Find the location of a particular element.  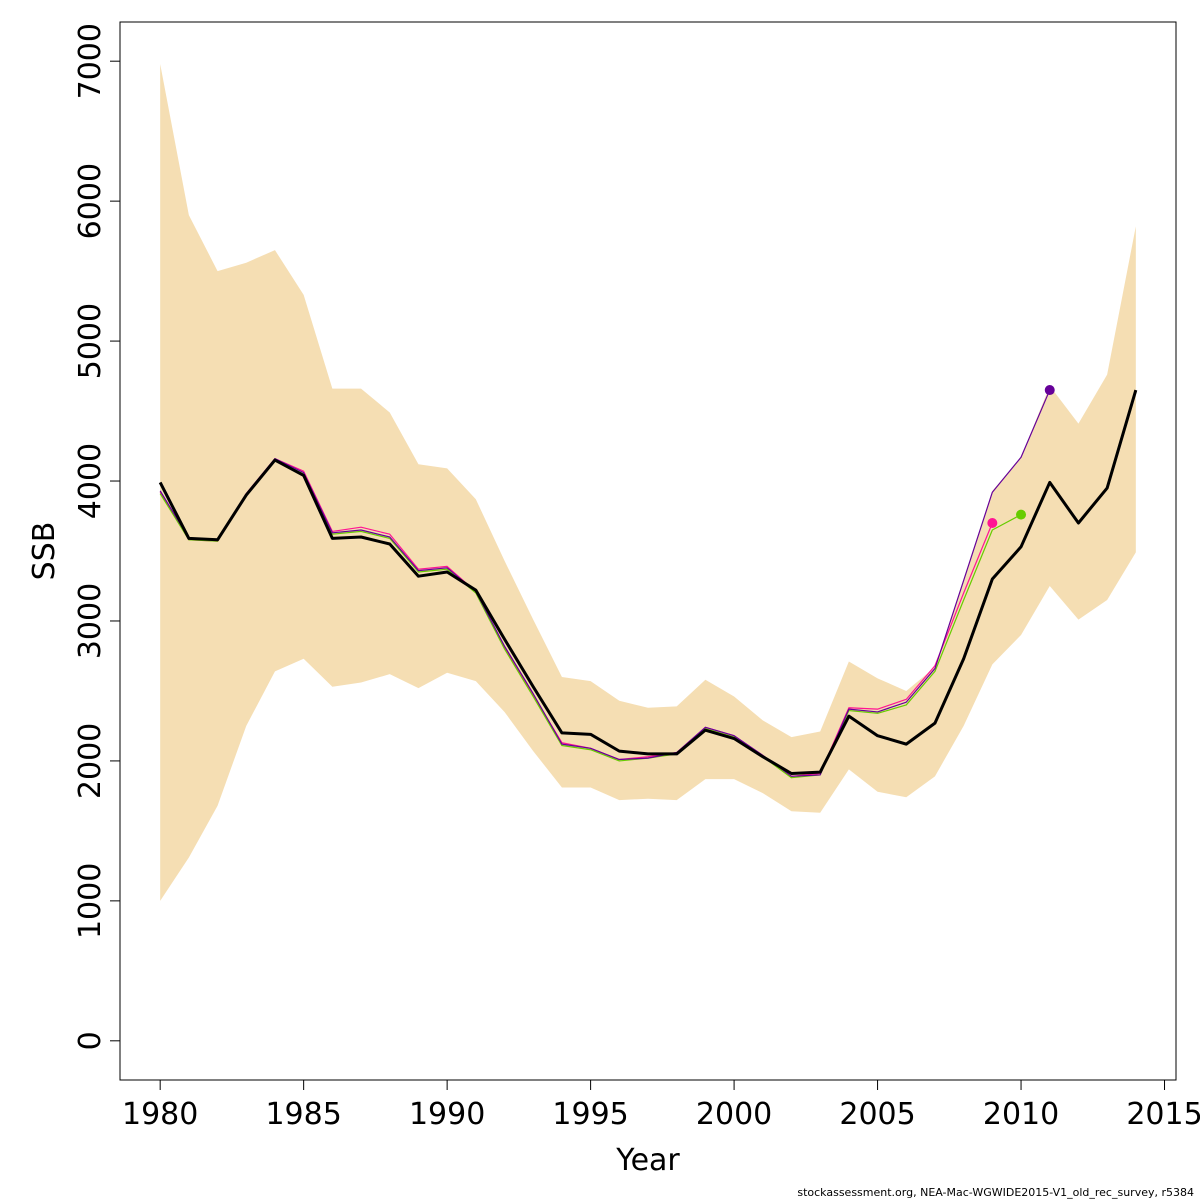

y-tick-label: 1000 is located at coordinates (90, 901).